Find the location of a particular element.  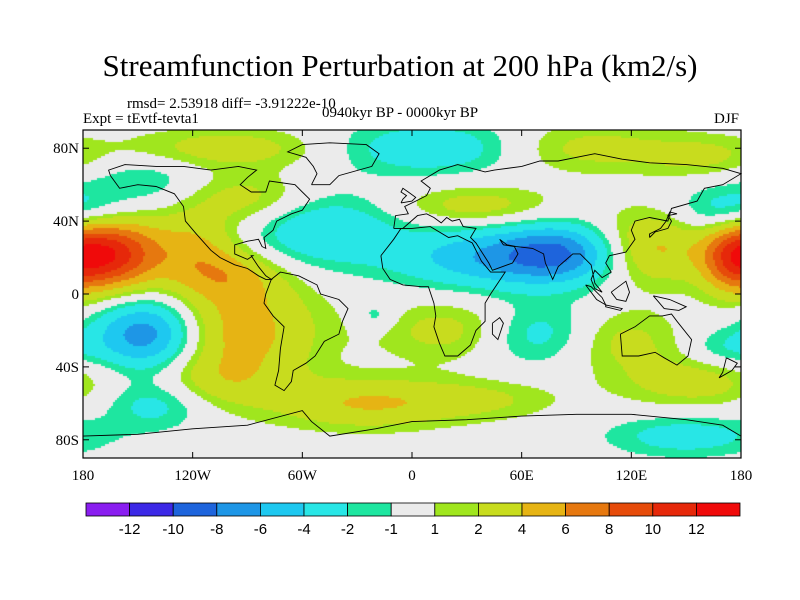

colorbar-label: 10 is located at coordinates (652, 529).